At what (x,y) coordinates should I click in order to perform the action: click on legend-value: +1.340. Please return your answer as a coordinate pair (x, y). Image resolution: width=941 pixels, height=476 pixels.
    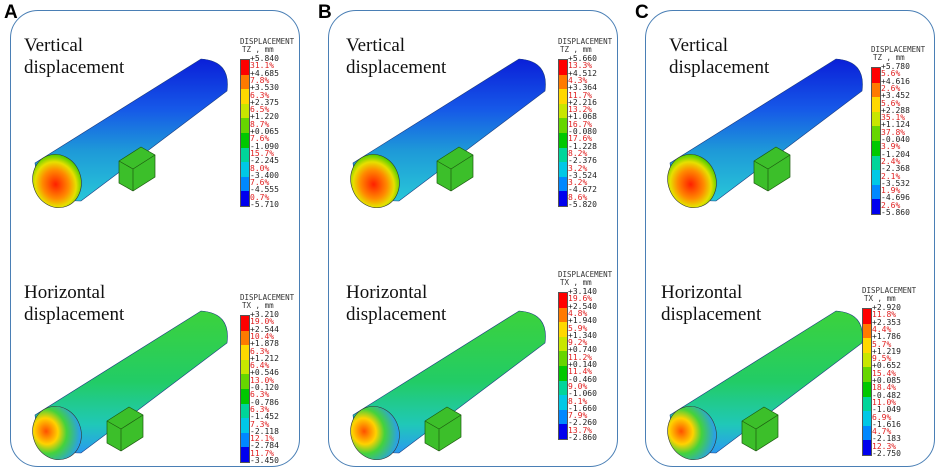
    Looking at the image, I should click on (582, 335).